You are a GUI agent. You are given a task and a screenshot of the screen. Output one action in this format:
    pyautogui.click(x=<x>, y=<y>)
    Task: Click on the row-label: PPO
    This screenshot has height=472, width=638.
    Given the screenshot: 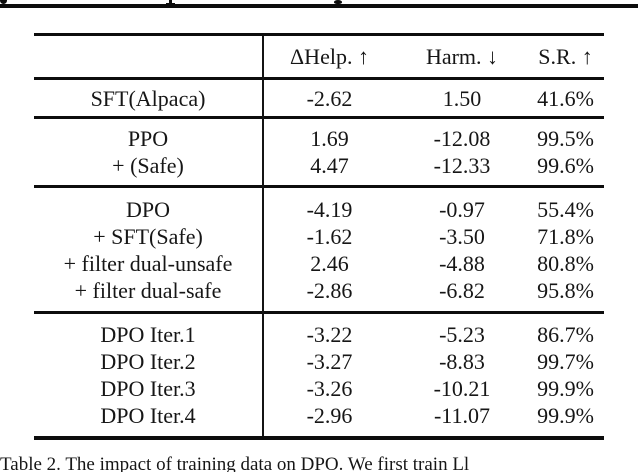 What is the action you would take?
    pyautogui.click(x=148, y=138)
    